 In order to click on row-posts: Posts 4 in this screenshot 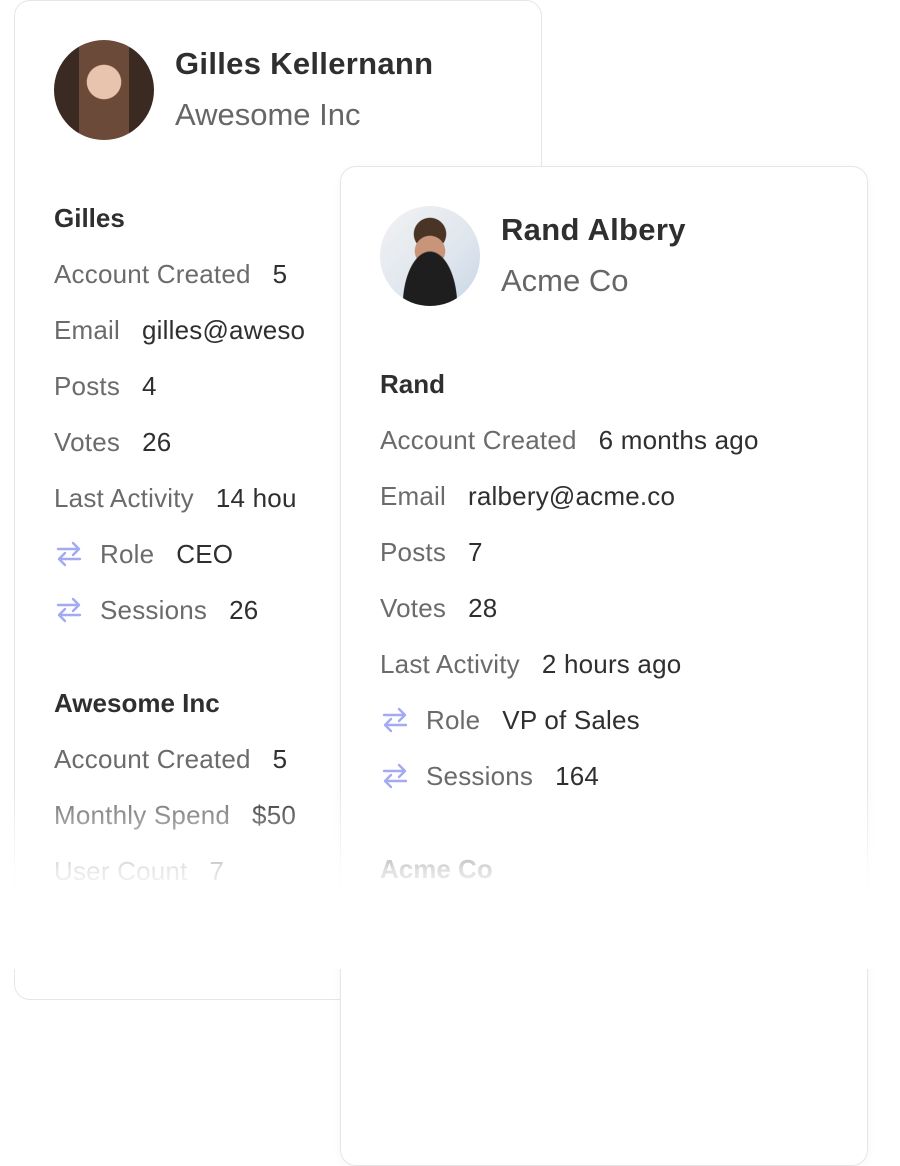, I will do `click(297, 386)`.